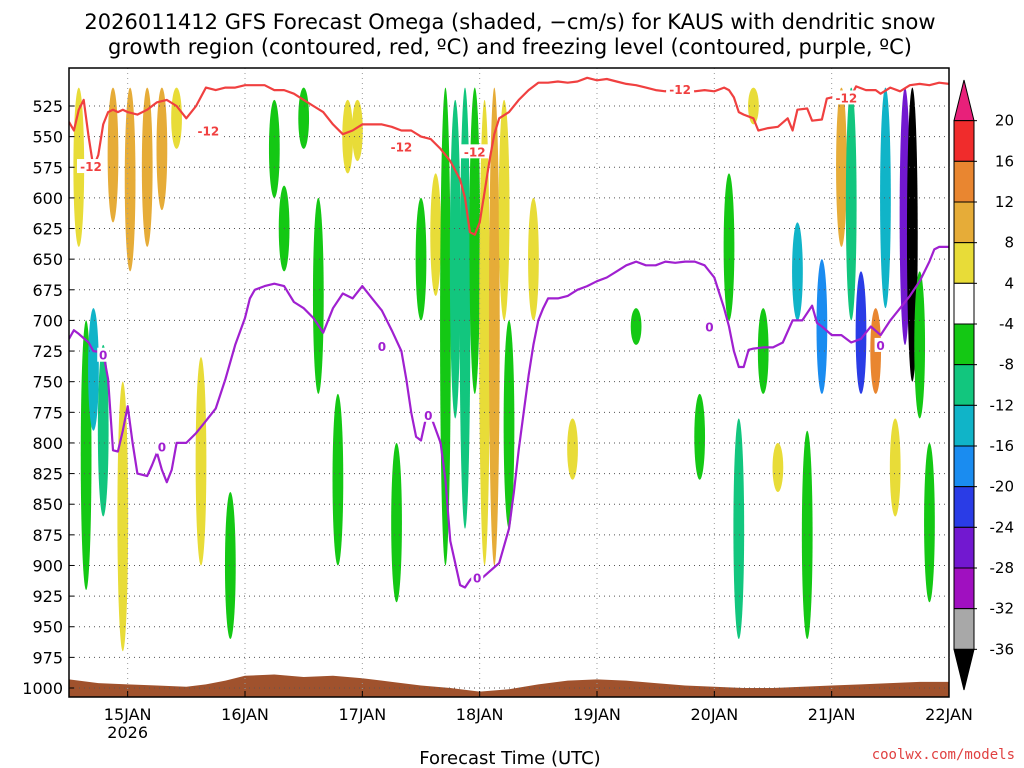  Describe the element at coordinates (509, 758) in the screenshot. I see `x-axis-label: Forecast Time (UTC)` at that location.